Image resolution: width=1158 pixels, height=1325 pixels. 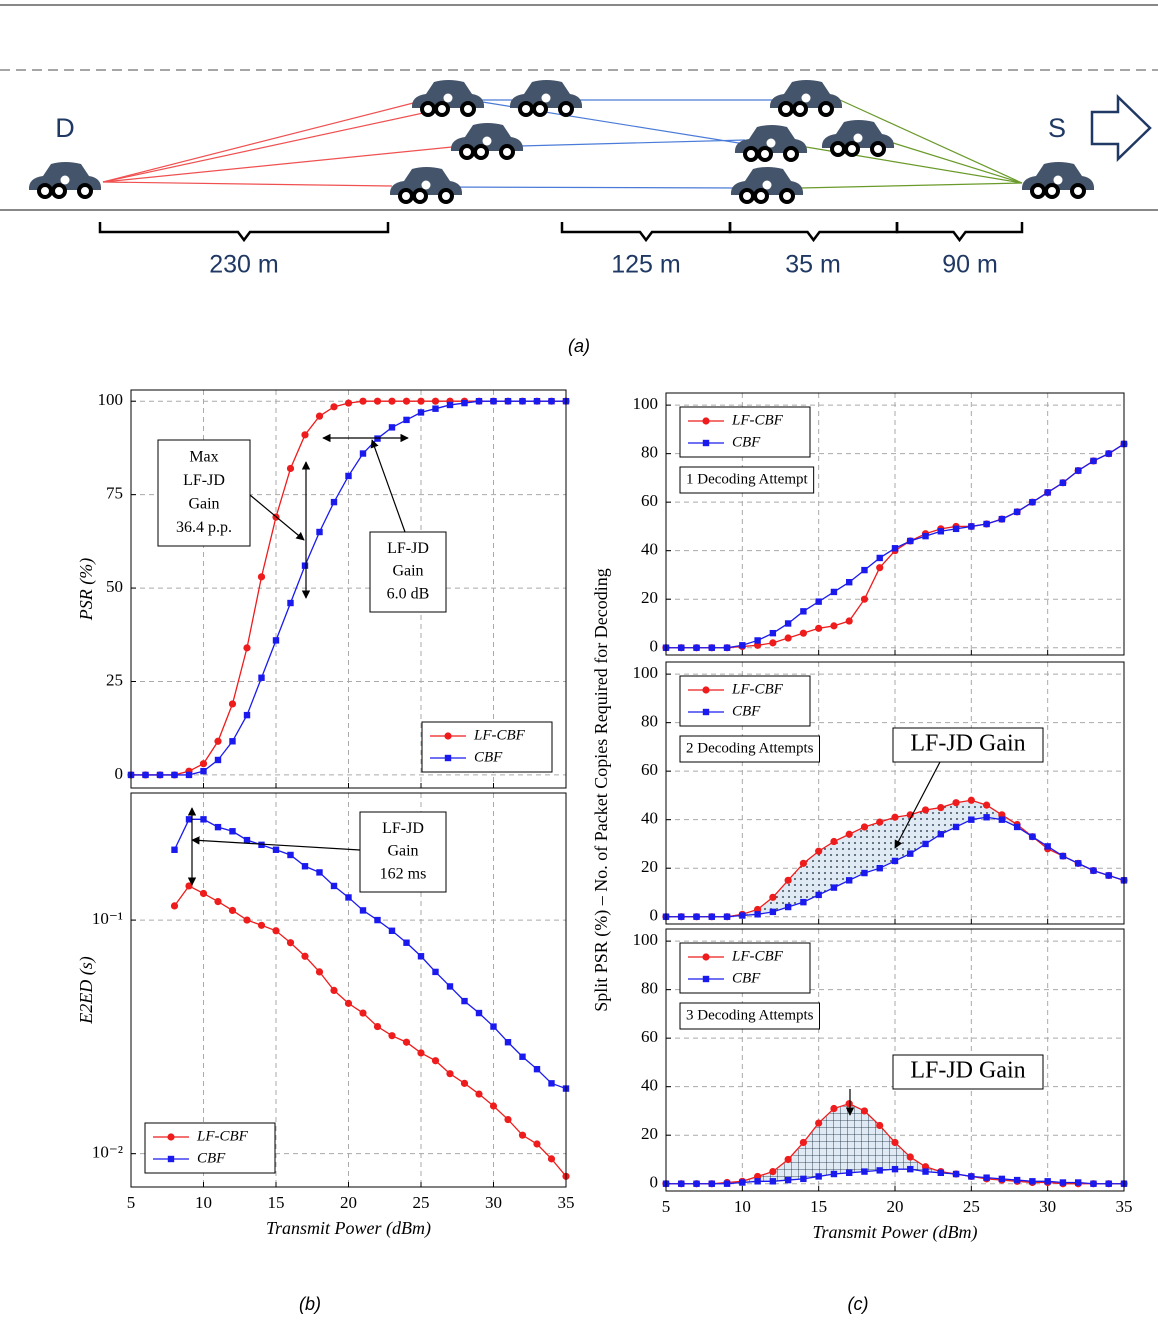 What do you see at coordinates (895, 793) in the screenshot?
I see `plot-frame` at bounding box center [895, 793].